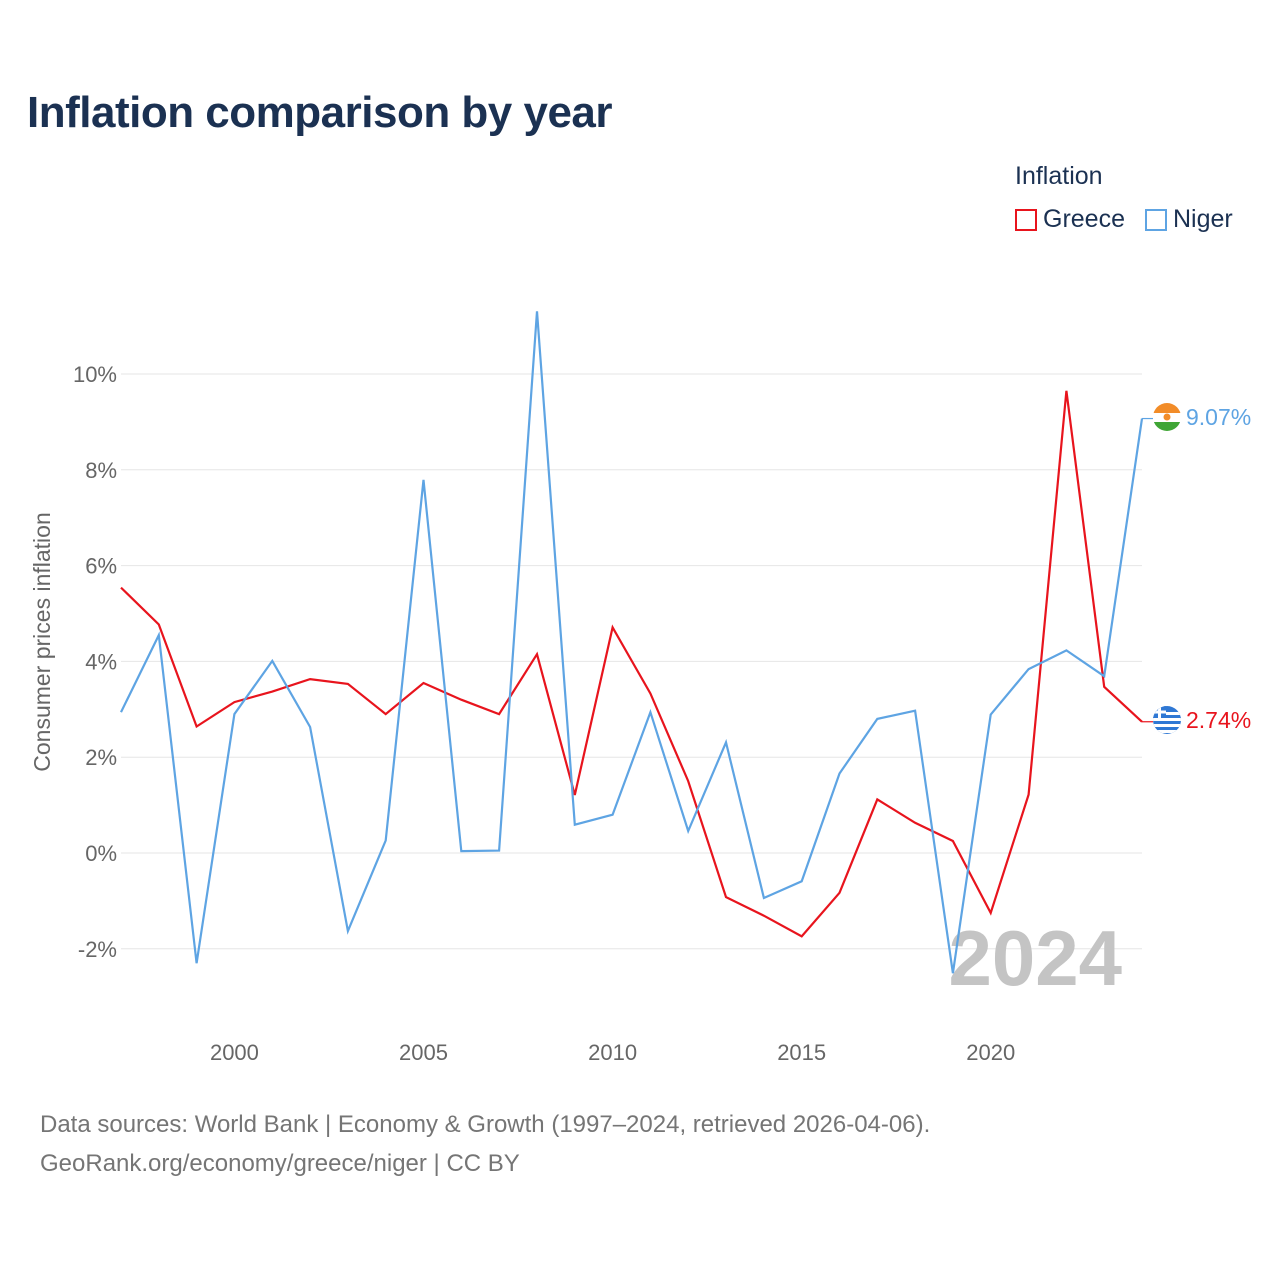  Describe the element at coordinates (801, 1052) in the screenshot. I see `x-tick-label: 2015` at that location.